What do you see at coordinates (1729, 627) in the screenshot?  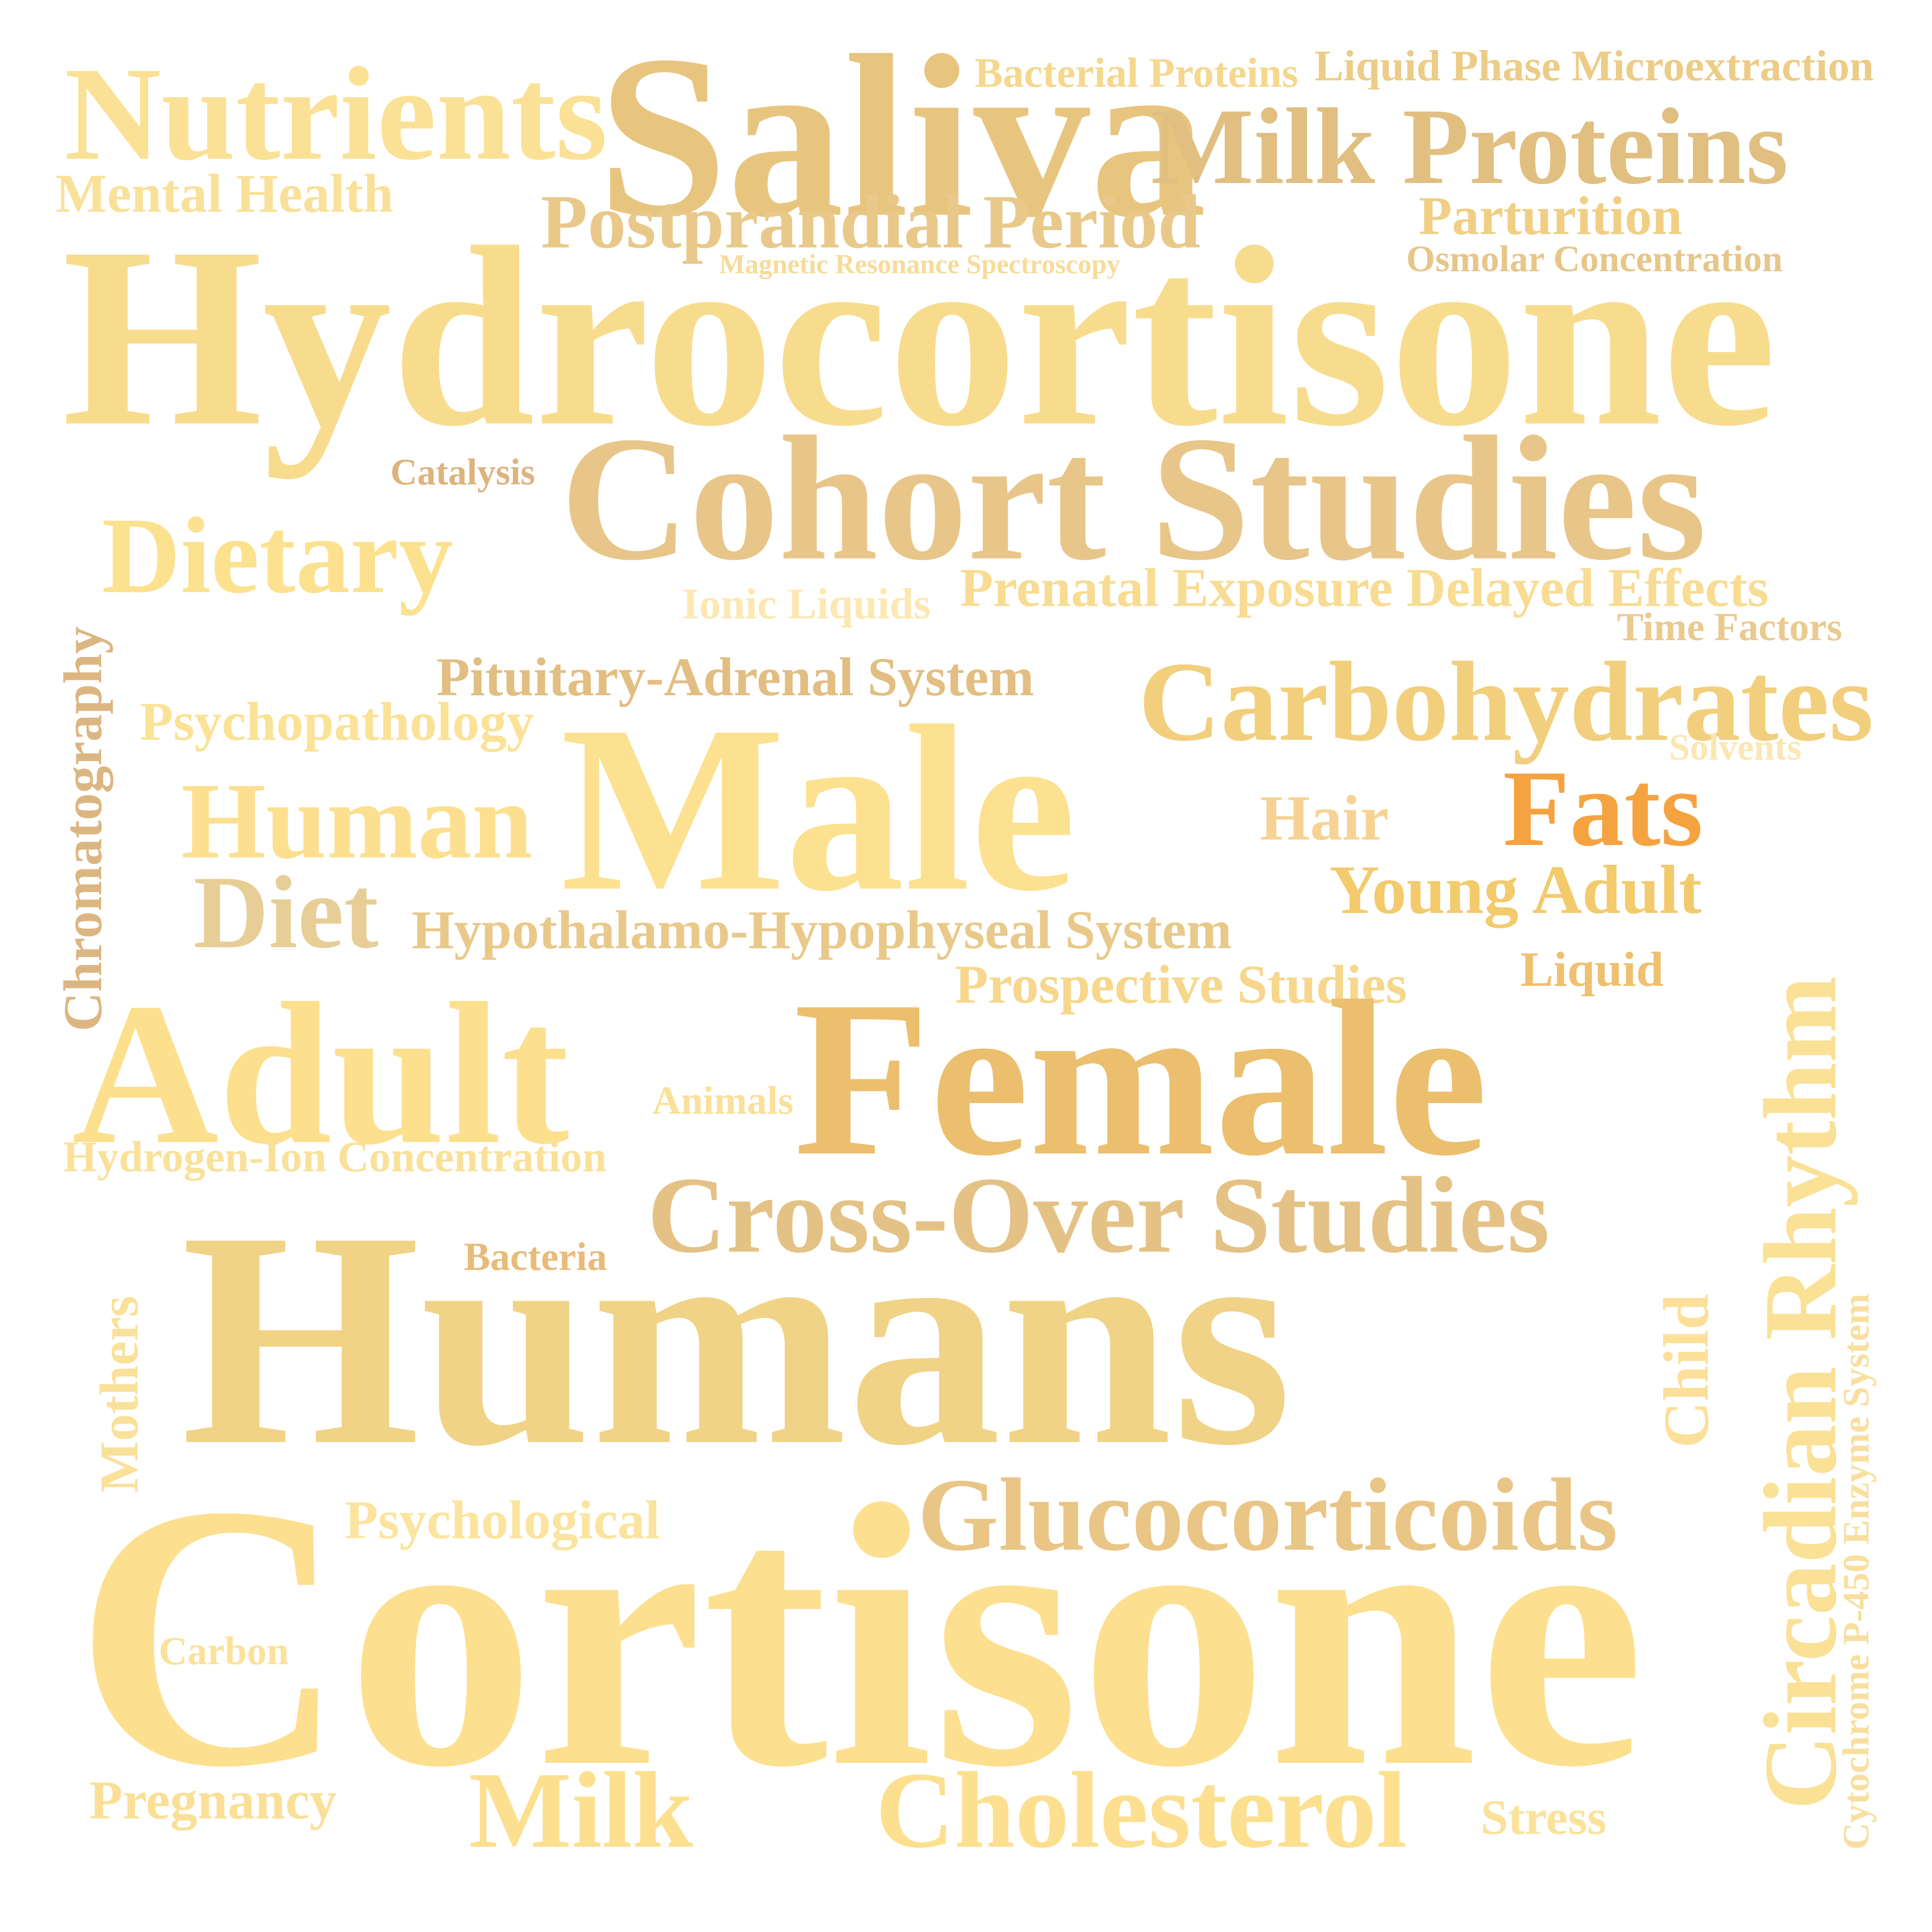 I see `word-time-factors: Time Factors` at bounding box center [1729, 627].